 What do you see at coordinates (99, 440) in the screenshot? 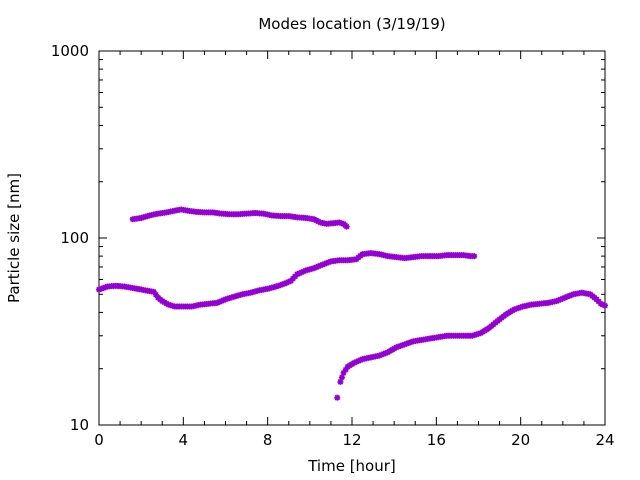
I see `x-tick-label: 0` at bounding box center [99, 440].